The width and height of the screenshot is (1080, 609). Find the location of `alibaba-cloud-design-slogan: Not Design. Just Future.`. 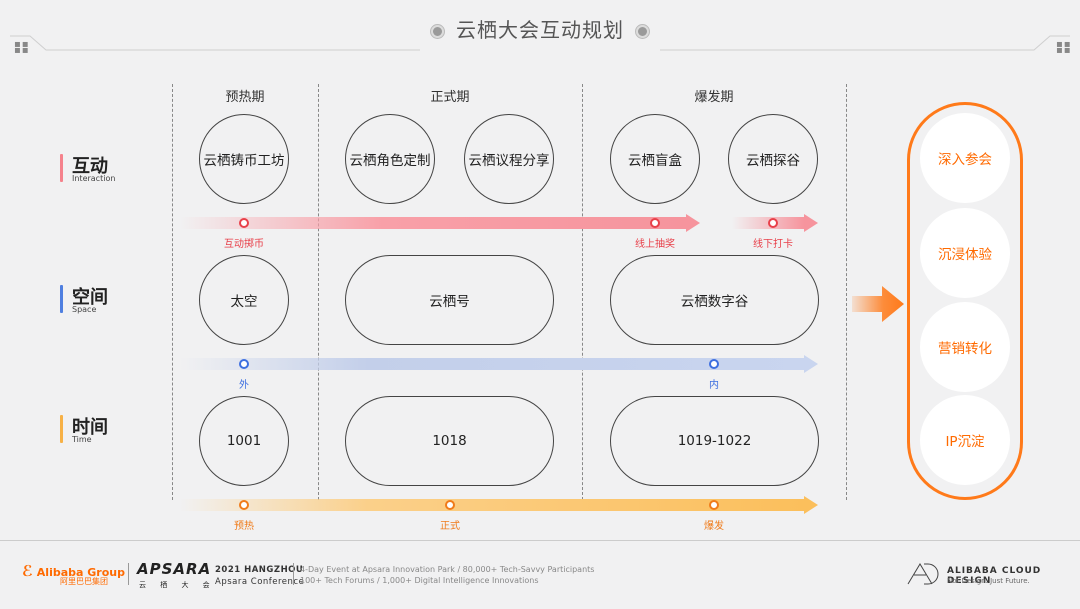

alibaba-cloud-design-slogan: Not Design. Just Future. is located at coordinates (988, 581).